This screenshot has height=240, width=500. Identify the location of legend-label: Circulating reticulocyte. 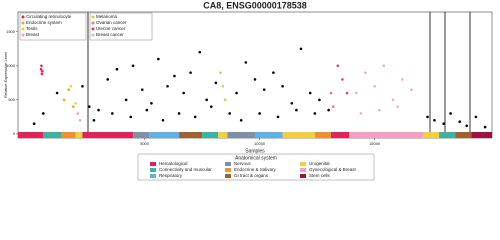
(49, 16).